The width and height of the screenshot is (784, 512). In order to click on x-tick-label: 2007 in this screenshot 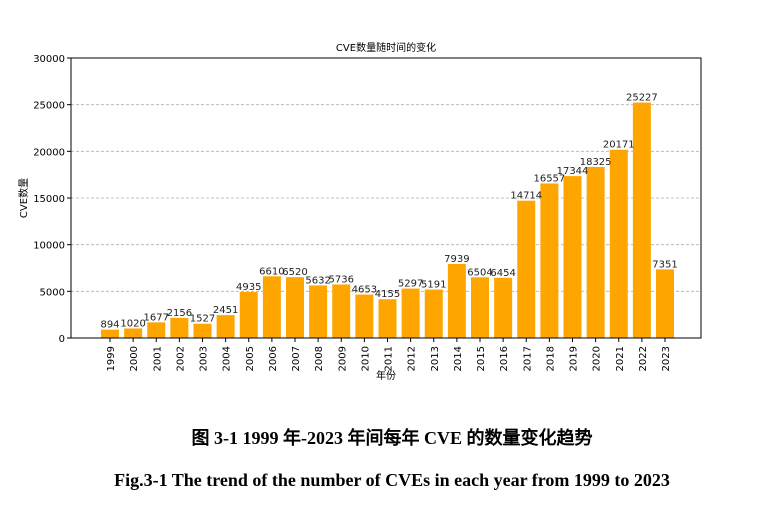, I will do `click(296, 358)`.